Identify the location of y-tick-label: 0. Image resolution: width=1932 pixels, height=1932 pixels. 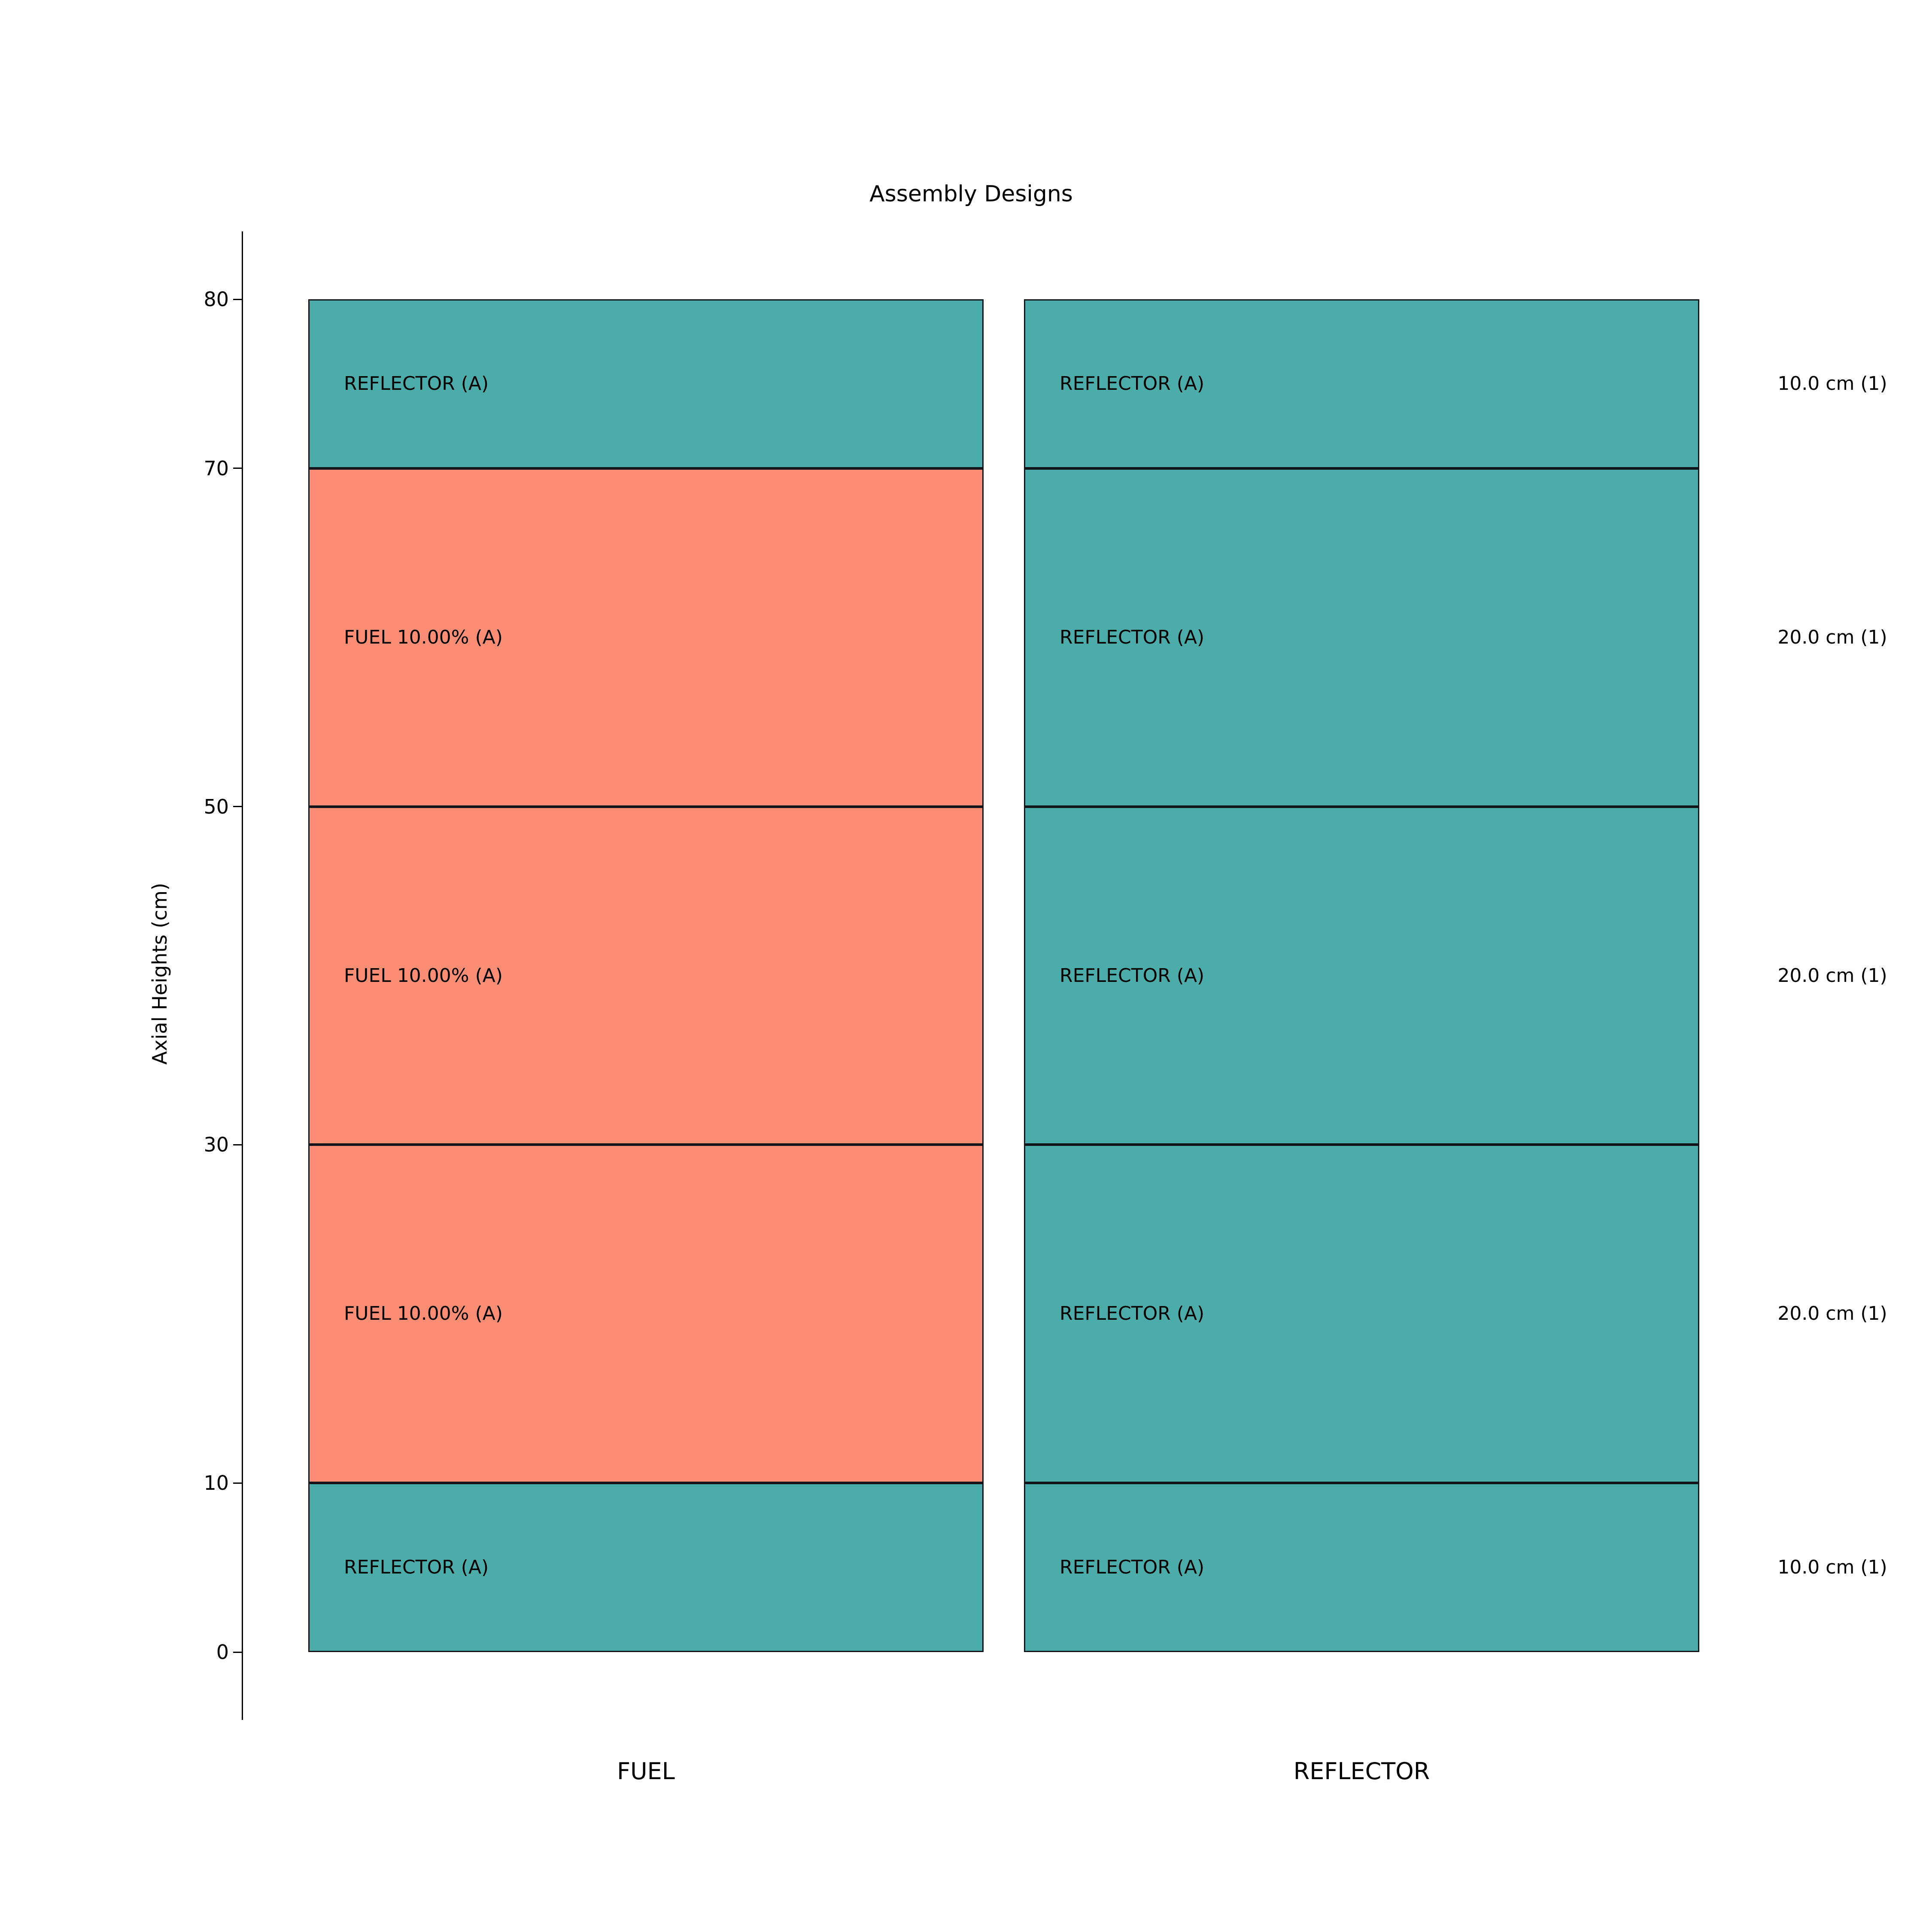
(222, 1652).